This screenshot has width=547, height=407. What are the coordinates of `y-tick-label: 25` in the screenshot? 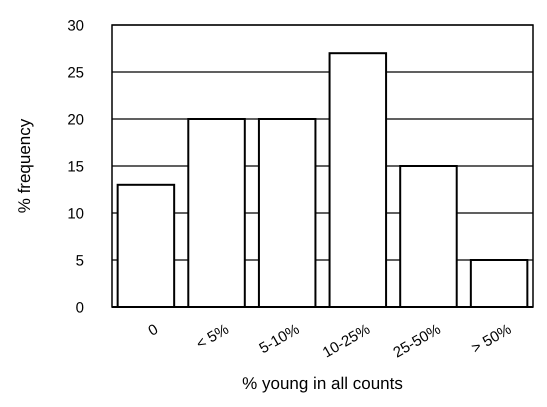 It's located at (75, 73).